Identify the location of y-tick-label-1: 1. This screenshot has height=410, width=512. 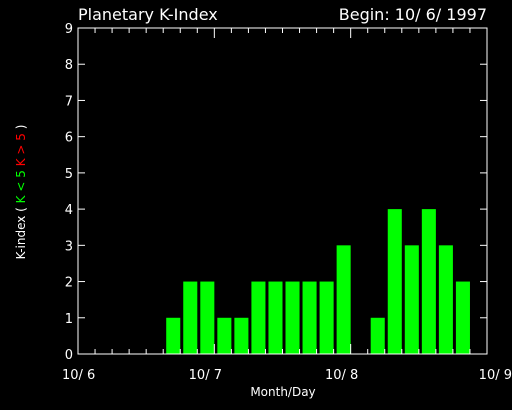
(69, 319).